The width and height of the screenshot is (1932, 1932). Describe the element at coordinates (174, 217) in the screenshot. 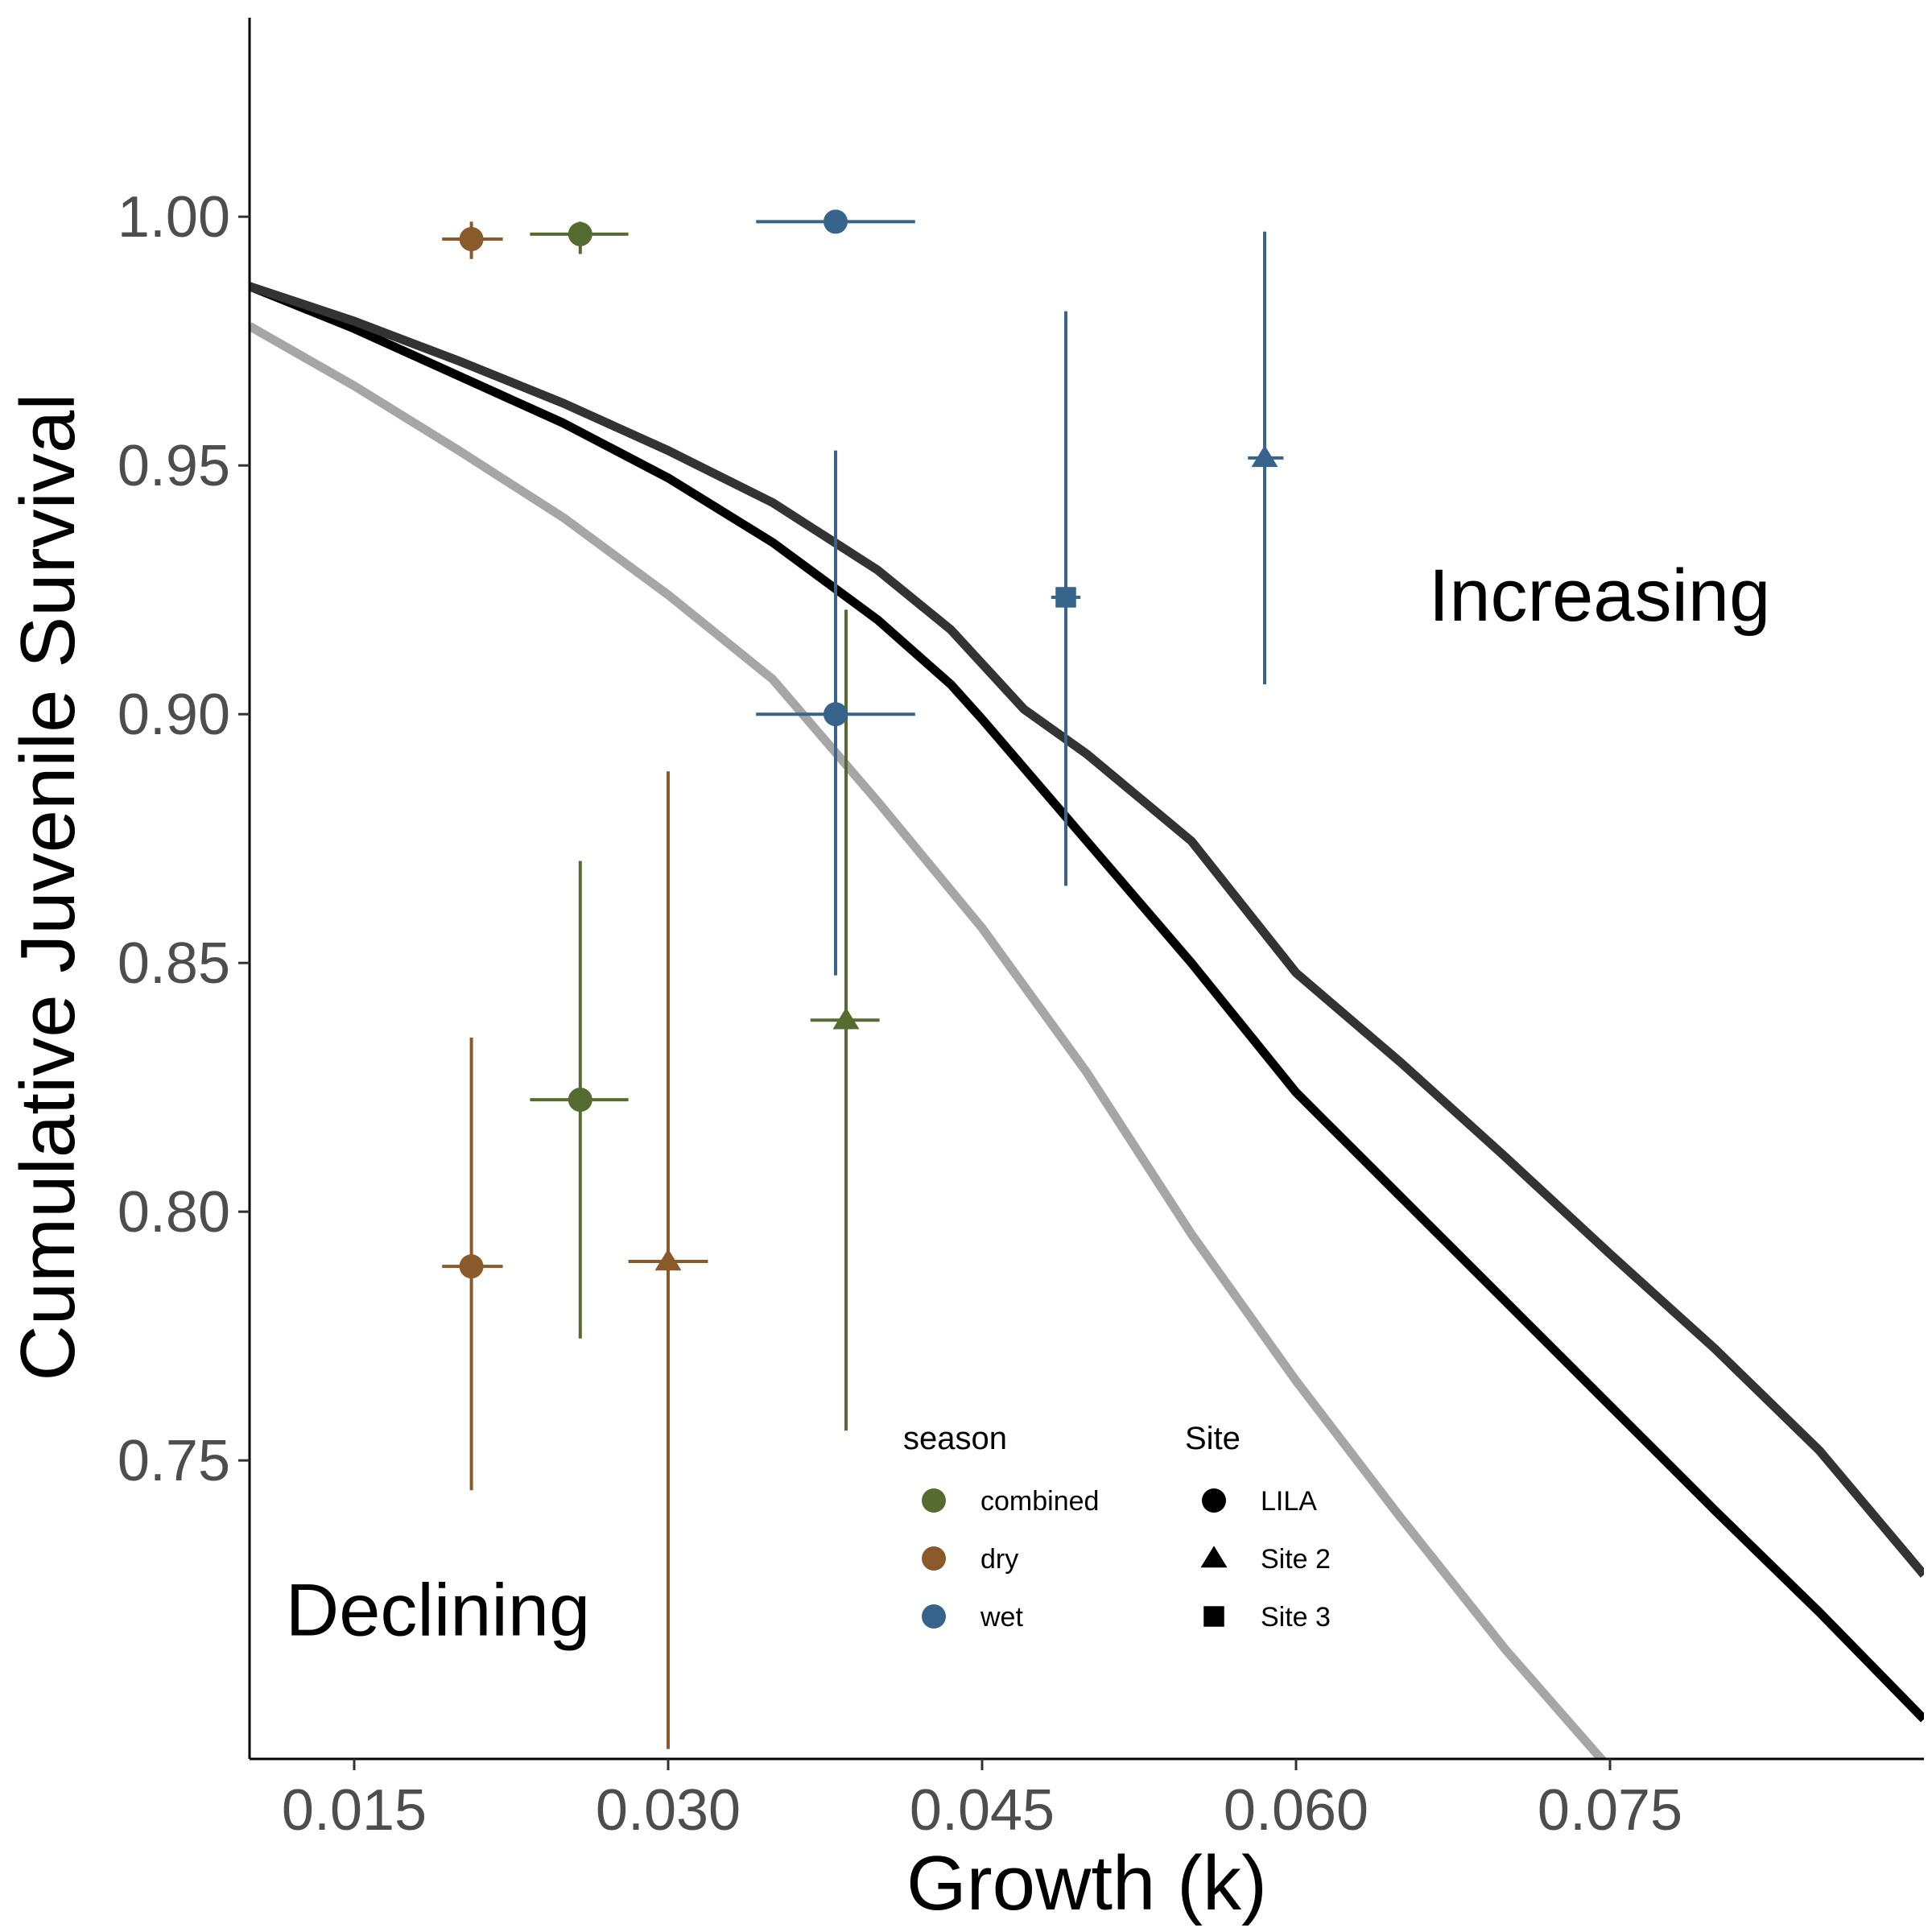

I see `y-tick-label: 1.00` at that location.